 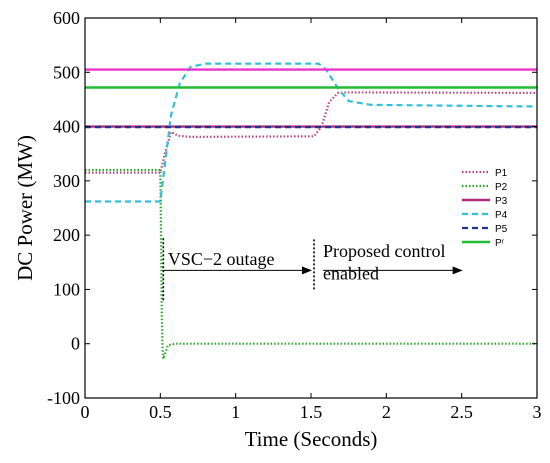 What do you see at coordinates (66, 235) in the screenshot?
I see `y-tick-label: 200` at bounding box center [66, 235].